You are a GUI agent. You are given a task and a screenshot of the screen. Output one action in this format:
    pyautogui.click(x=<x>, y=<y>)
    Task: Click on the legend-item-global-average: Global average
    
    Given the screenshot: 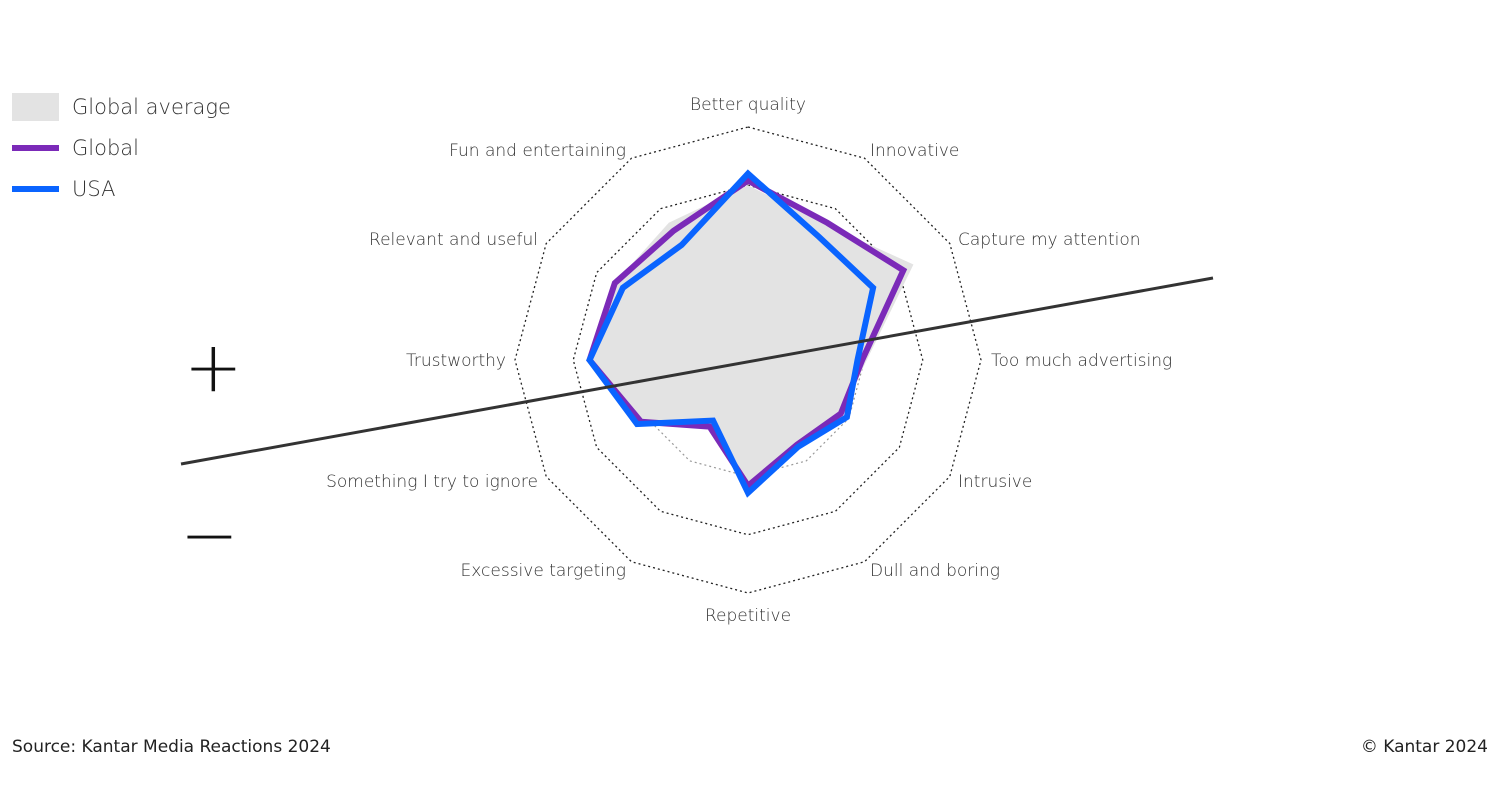 What is the action you would take?
    pyautogui.click(x=121, y=106)
    